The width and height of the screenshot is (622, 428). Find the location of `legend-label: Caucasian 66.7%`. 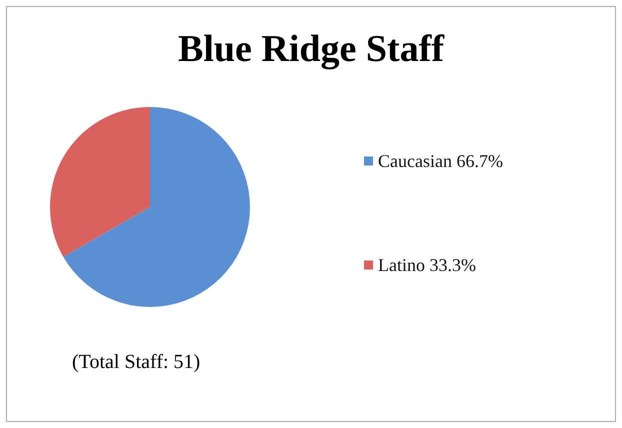

legend-label: Caucasian 66.7% is located at coordinates (440, 161).